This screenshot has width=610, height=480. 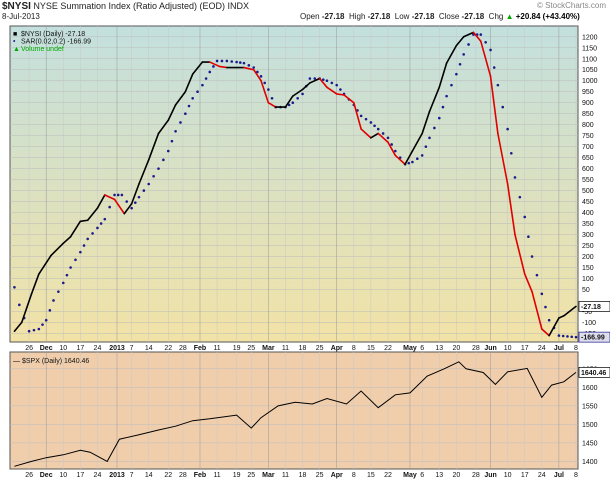 What do you see at coordinates (56, 42) in the screenshot?
I see `legend-entry: SAR(0.02,0.2) -166.99` at bounding box center [56, 42].